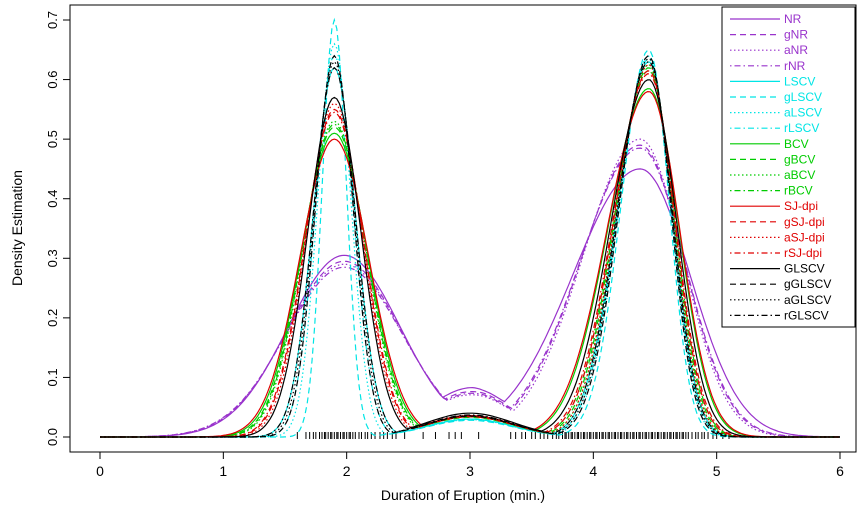  Describe the element at coordinates (804, 269) in the screenshot. I see `legend-entry: GLSCV` at that location.